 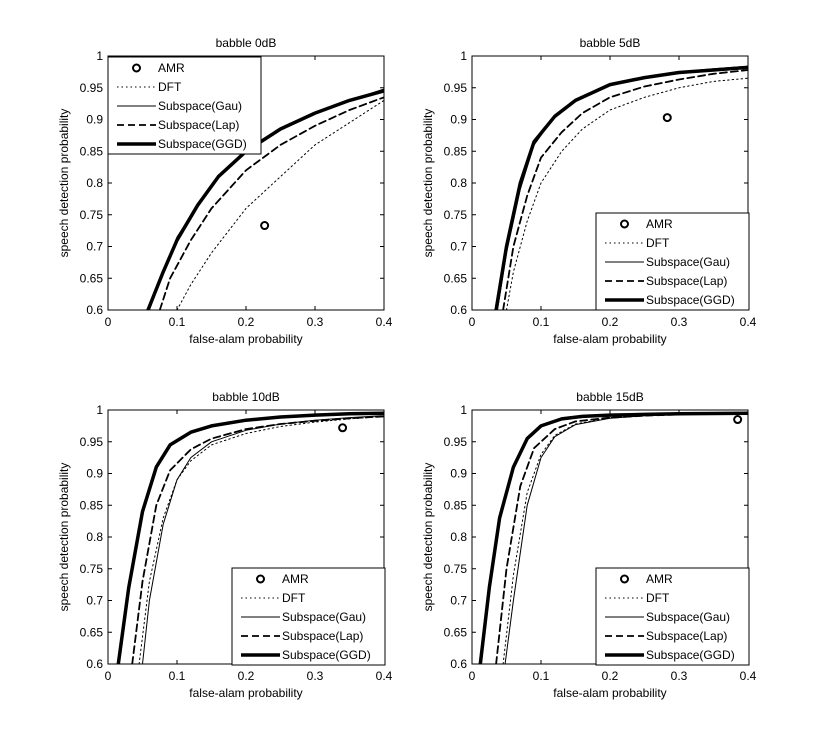 What do you see at coordinates (610, 43) in the screenshot?
I see `chart-title: babble 5dB` at bounding box center [610, 43].